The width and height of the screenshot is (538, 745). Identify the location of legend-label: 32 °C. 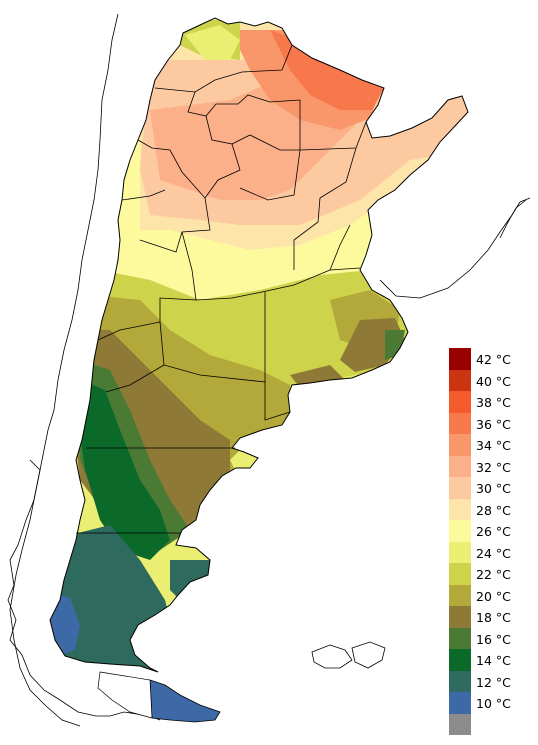
(493, 467).